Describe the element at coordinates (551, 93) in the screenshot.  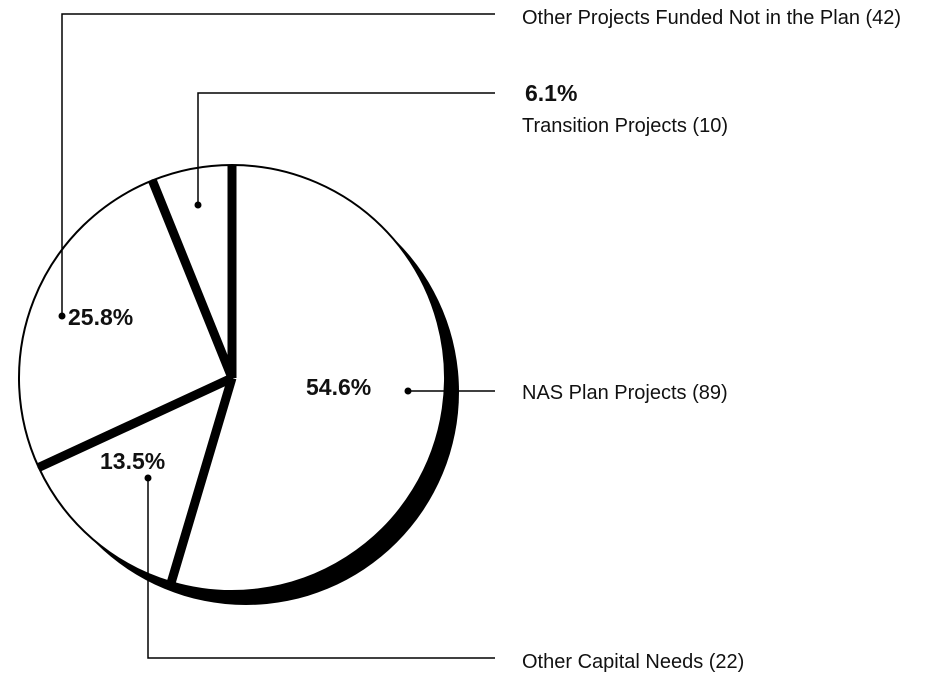
I see `value-label: 6.1%` at that location.